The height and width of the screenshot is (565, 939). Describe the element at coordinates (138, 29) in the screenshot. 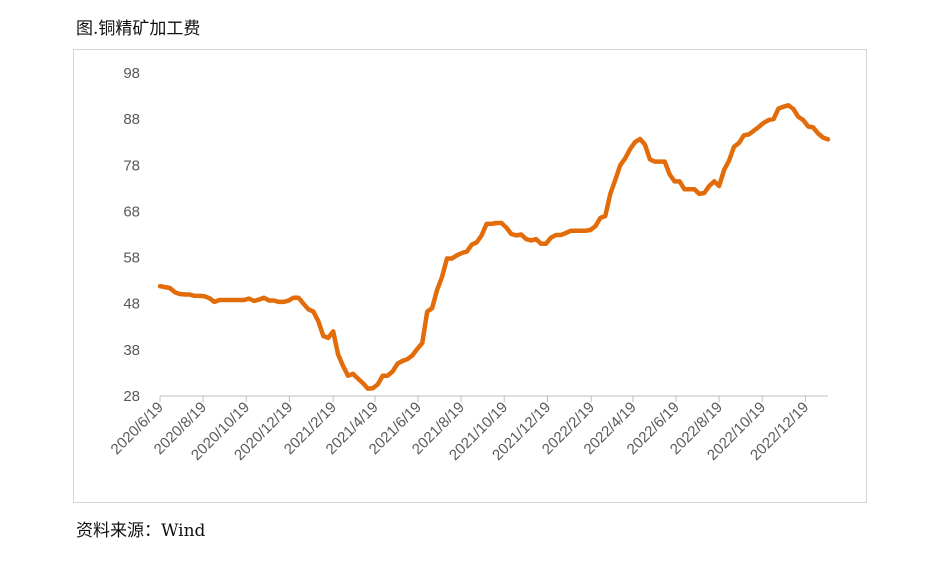

I see `figure-title: 图.铜精矿加工费` at that location.